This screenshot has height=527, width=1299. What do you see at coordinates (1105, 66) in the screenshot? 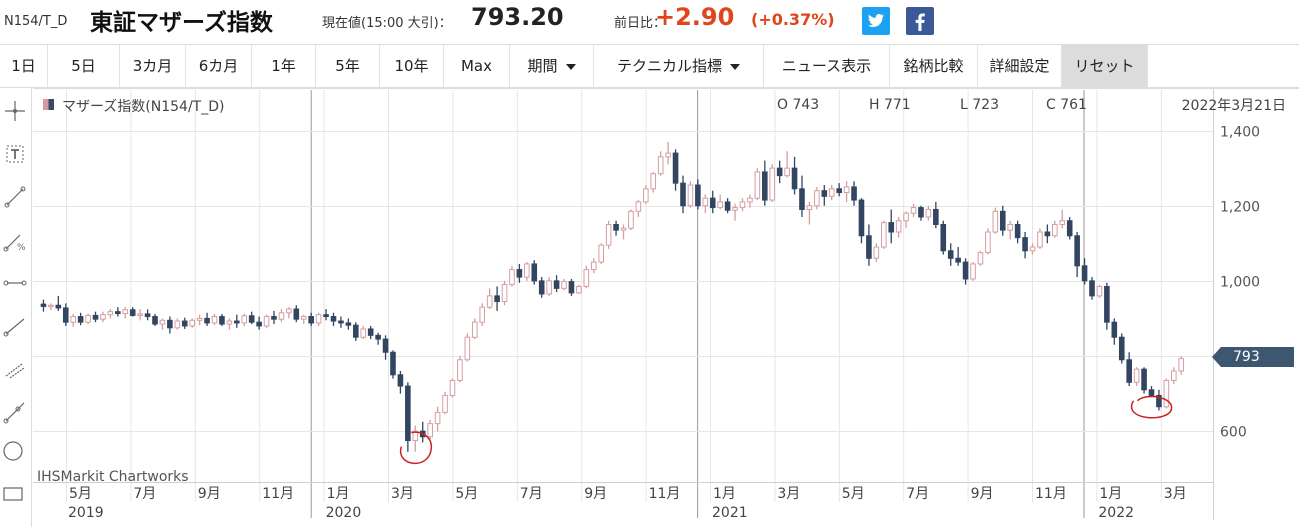
I see `reset-button: リセット` at bounding box center [1105, 66].